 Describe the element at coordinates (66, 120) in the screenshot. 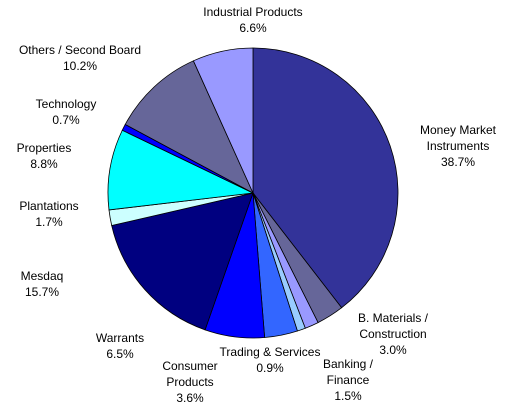

I see `value-label: 0.7%` at that location.